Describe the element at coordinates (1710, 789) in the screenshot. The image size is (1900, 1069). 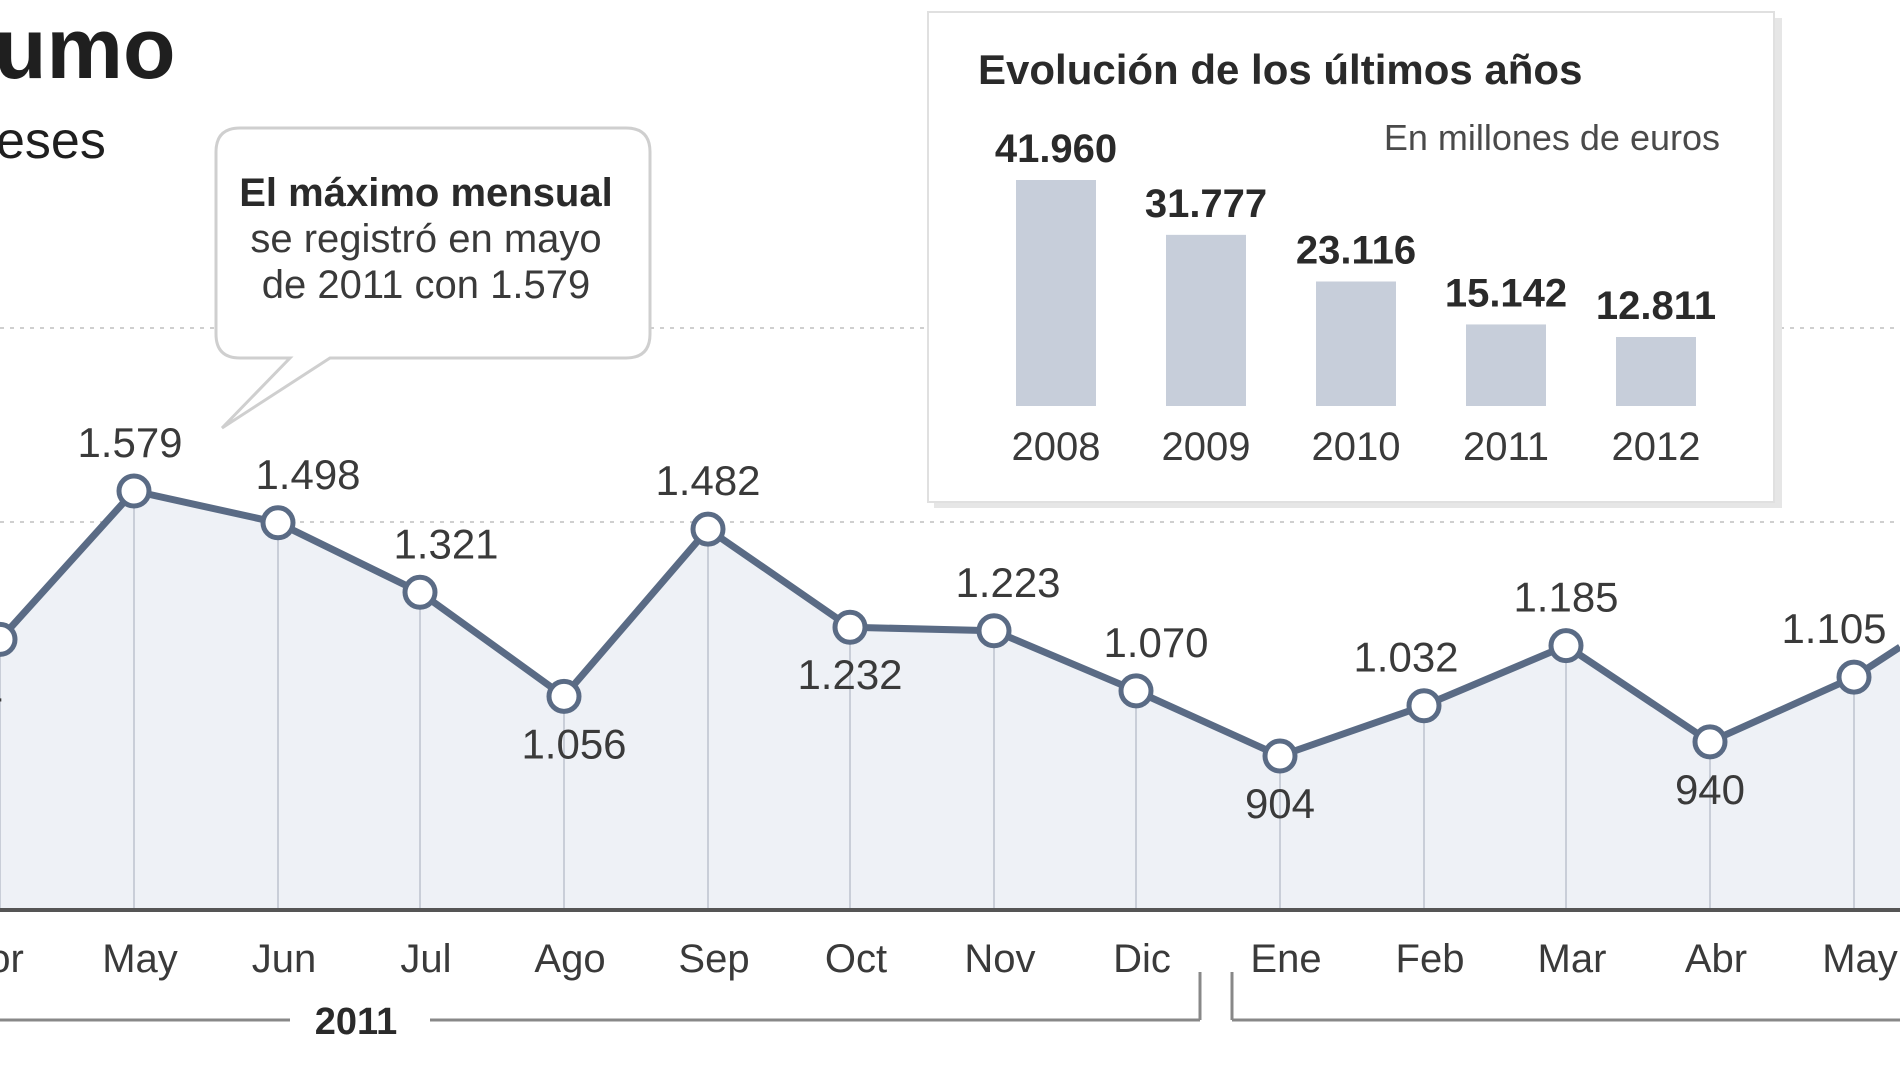
I see `value-label: 940` at that location.